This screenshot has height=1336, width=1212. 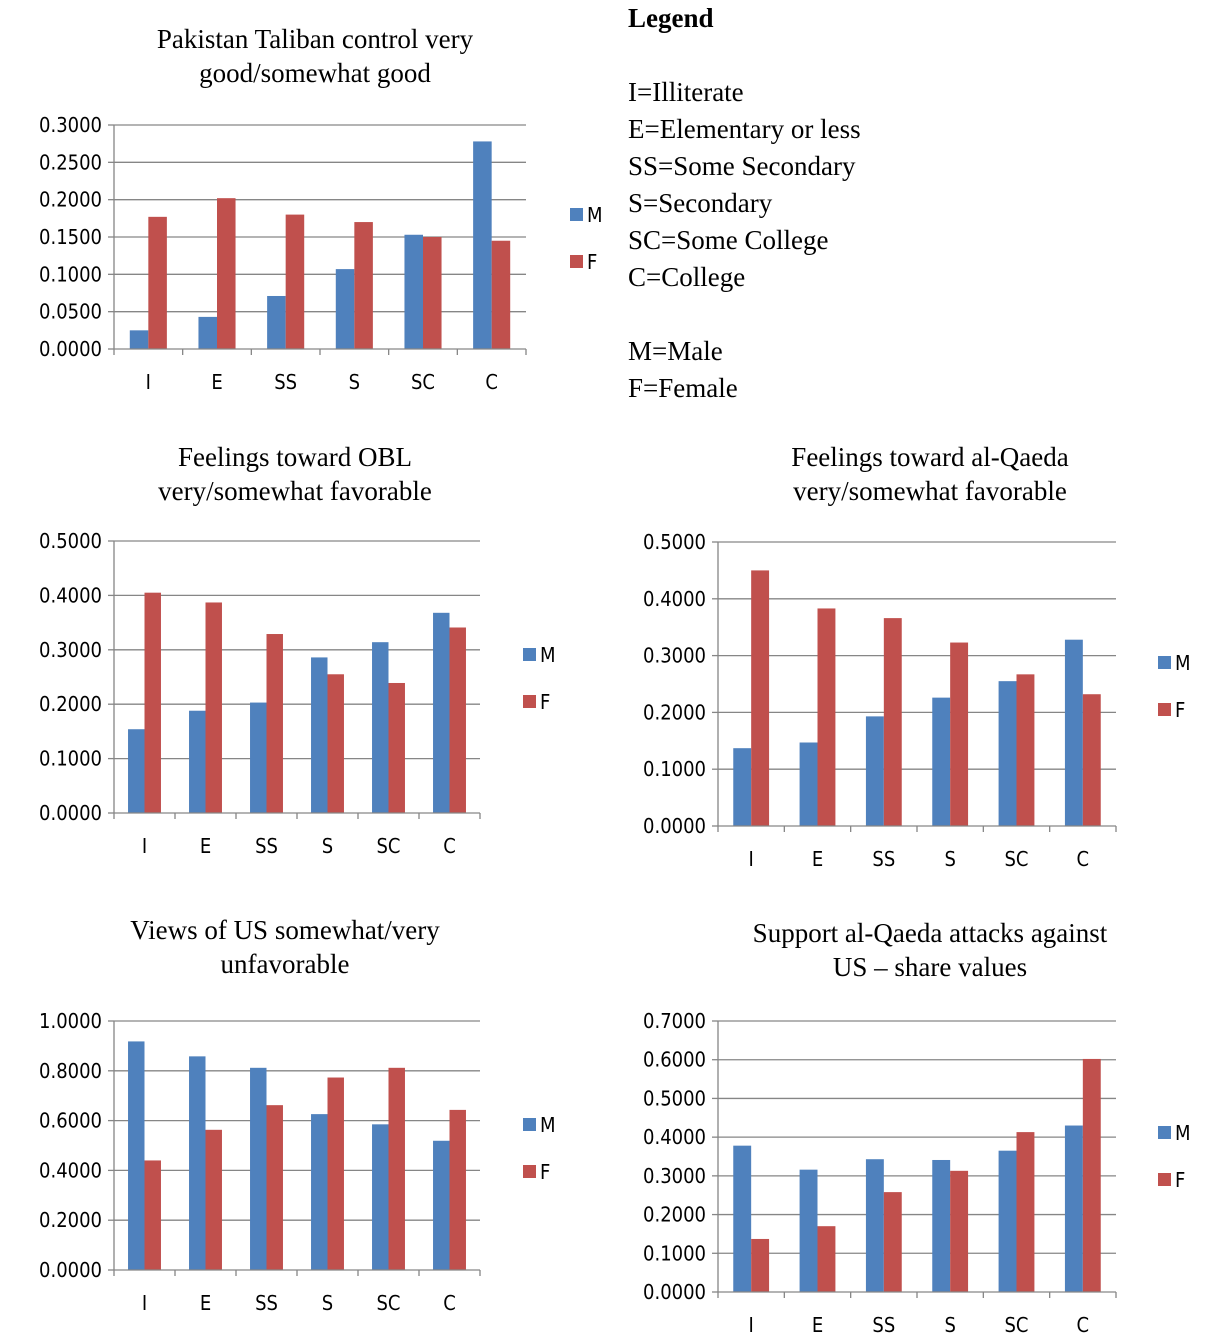 What do you see at coordinates (70, 312) in the screenshot?
I see `y-tick-label: 0.0500` at bounding box center [70, 312].